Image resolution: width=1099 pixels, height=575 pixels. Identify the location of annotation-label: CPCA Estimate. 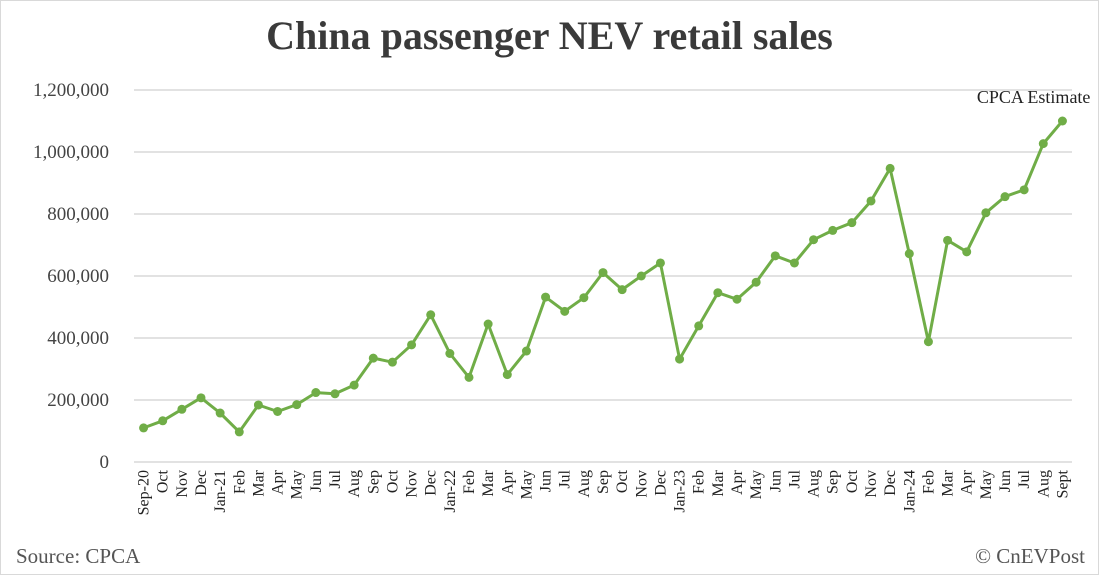
(1034, 97).